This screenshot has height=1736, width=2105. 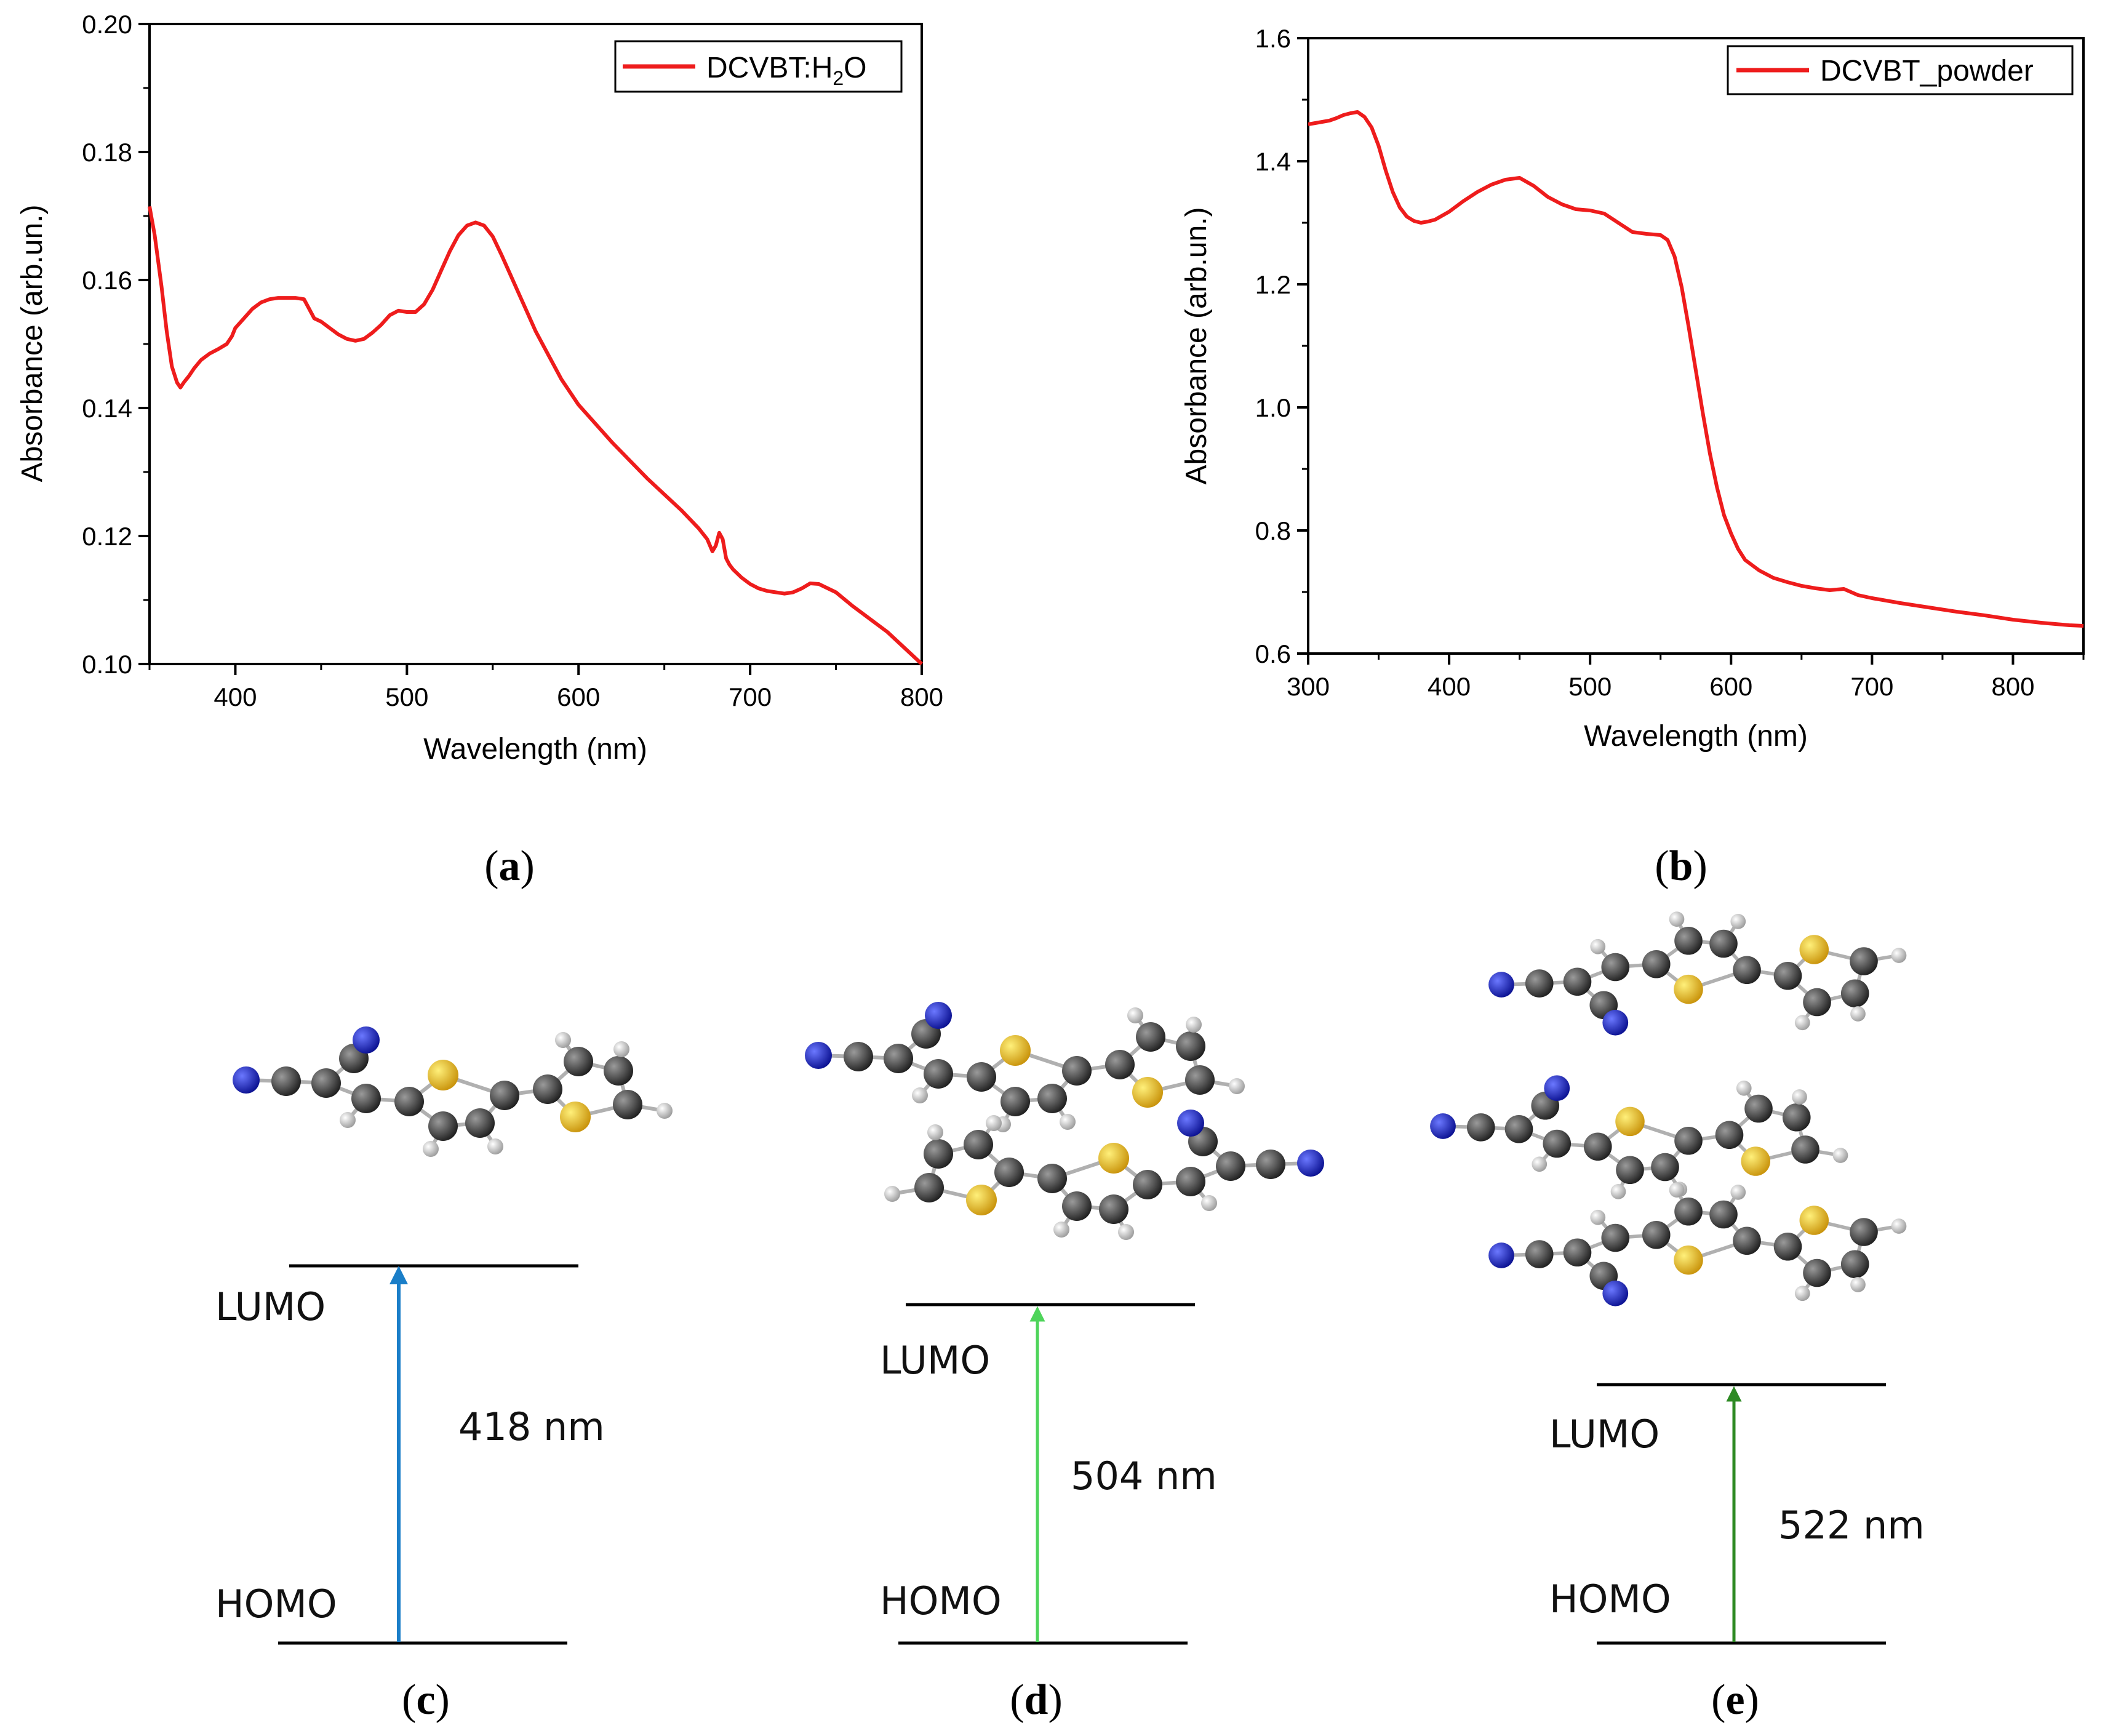 I want to click on x-tick-label-a: 800, so click(x=922, y=696).